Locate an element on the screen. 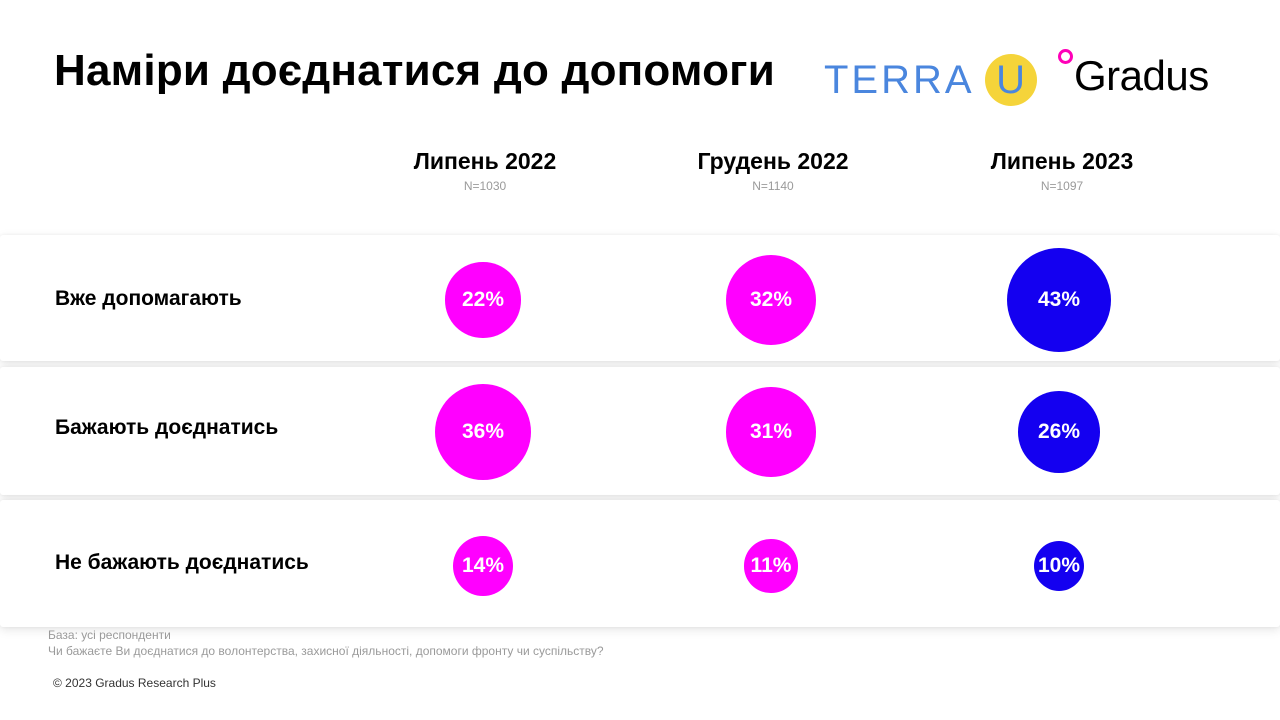 The width and height of the screenshot is (1280, 720). bubble-value-label: 36% is located at coordinates (483, 431).